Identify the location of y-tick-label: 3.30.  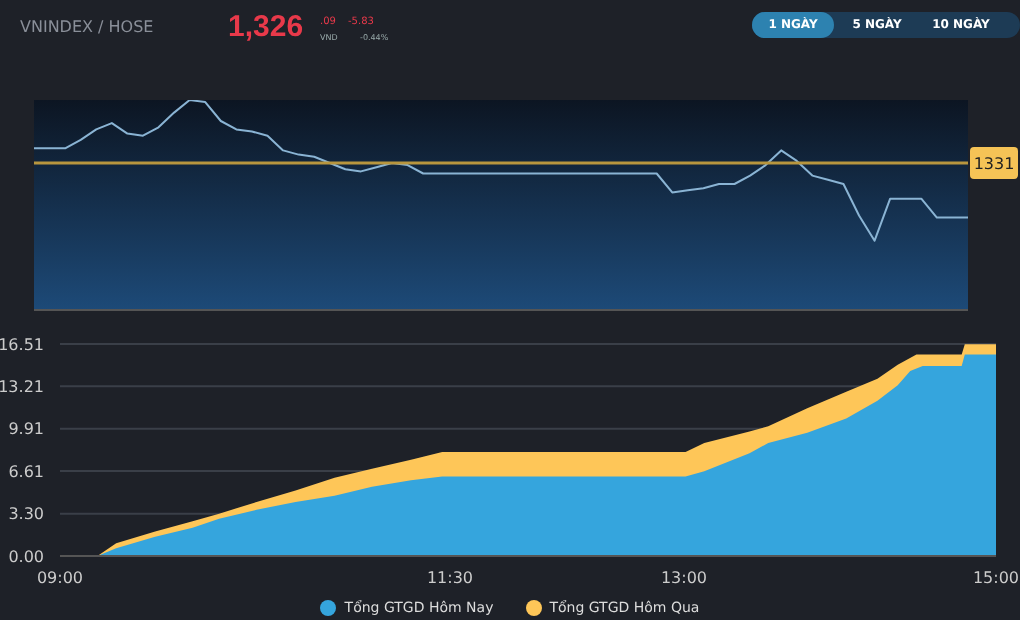
(26, 514).